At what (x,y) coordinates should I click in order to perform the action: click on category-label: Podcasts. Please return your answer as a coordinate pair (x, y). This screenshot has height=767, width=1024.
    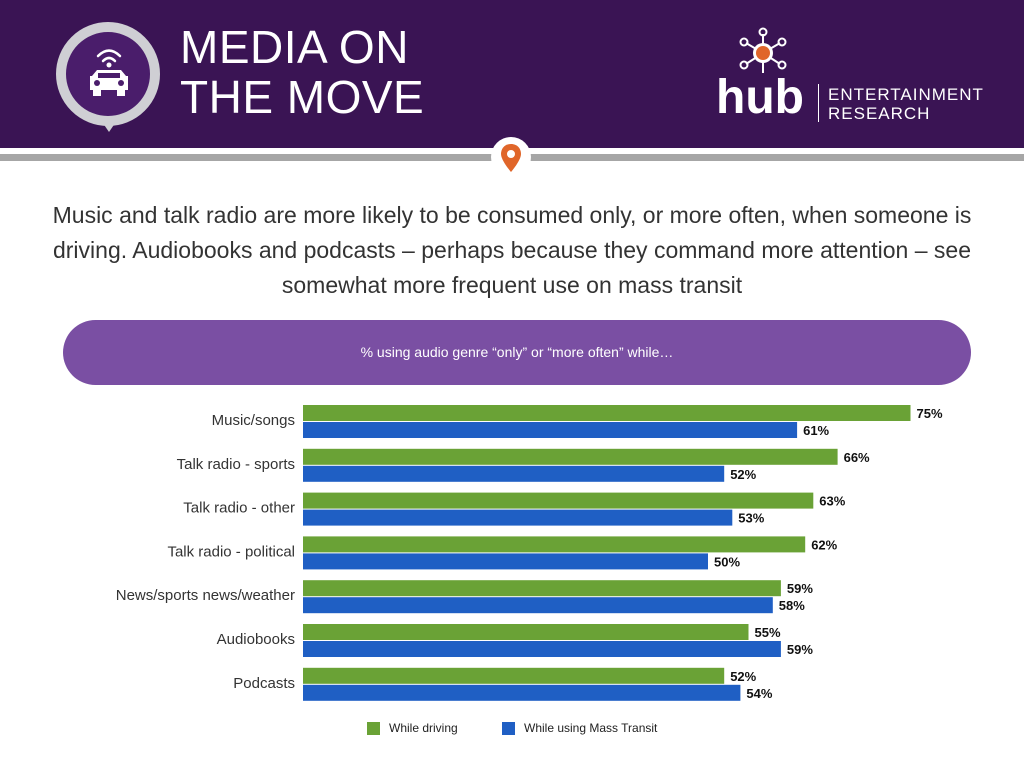
    Looking at the image, I should click on (264, 683).